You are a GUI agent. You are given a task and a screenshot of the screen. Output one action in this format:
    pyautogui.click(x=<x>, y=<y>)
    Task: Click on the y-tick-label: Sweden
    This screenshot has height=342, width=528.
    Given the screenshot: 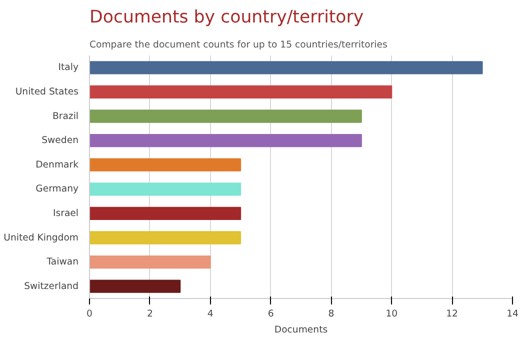 What is the action you would take?
    pyautogui.click(x=60, y=140)
    